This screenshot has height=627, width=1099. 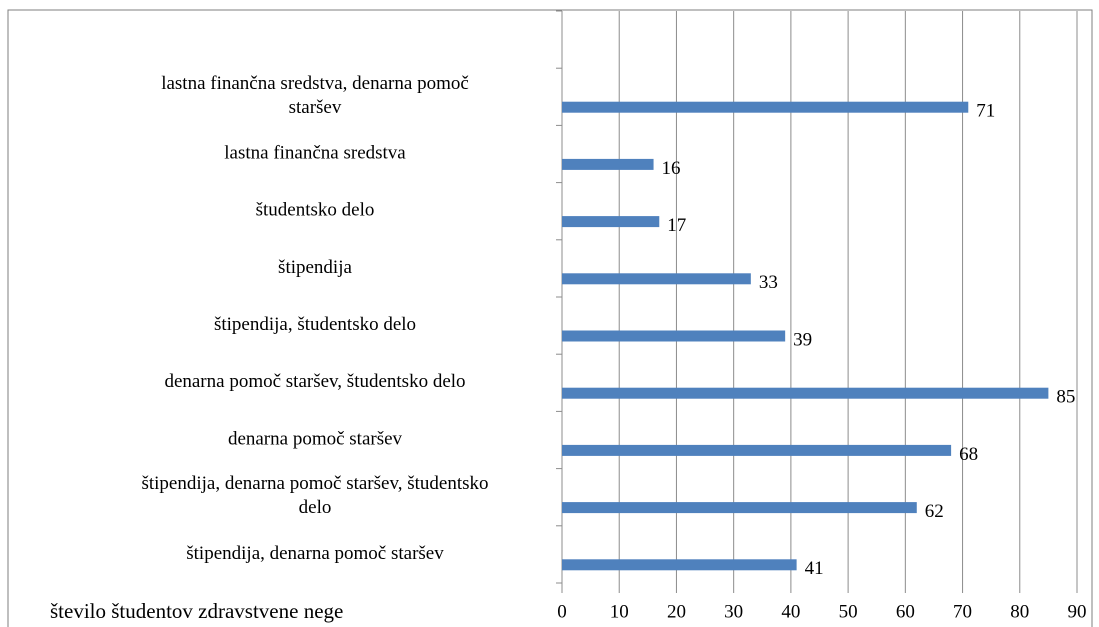 What do you see at coordinates (1065, 397) in the screenshot?
I see `data-label: 85` at bounding box center [1065, 397].